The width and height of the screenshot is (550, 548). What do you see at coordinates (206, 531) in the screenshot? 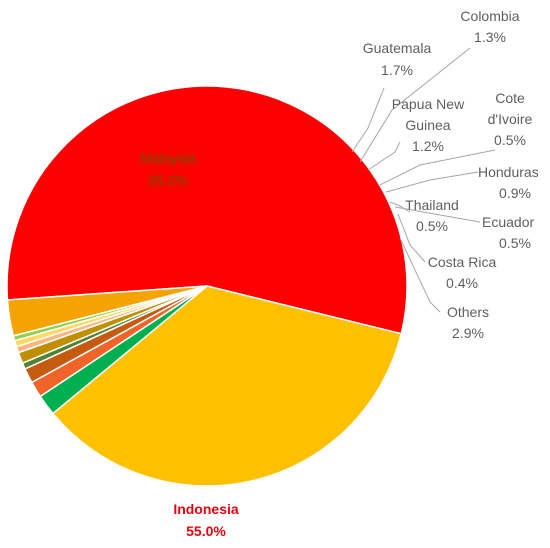
I see `label-indonesia-pct: 55.0%` at bounding box center [206, 531].